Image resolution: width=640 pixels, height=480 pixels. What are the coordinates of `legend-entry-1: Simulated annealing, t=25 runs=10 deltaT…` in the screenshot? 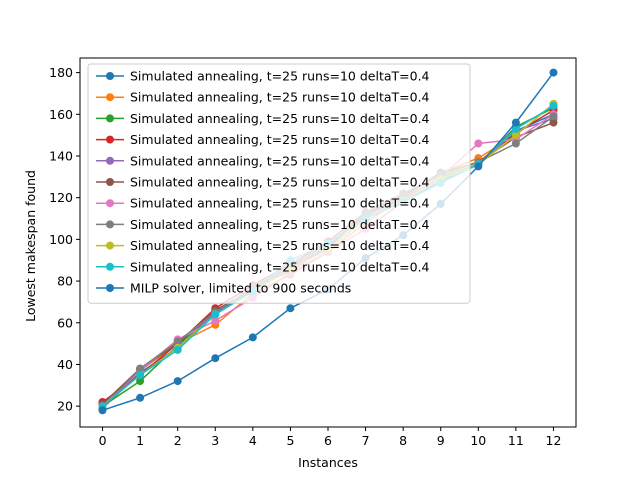 It's located at (263, 97).